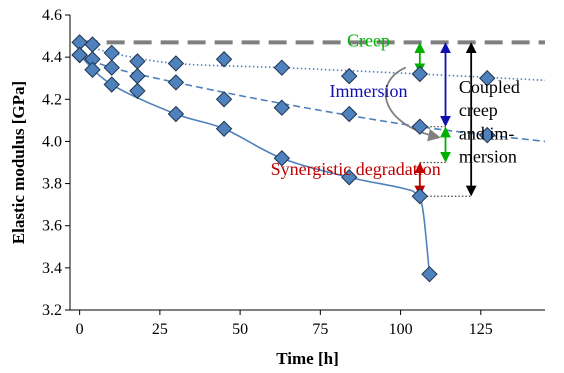 The image size is (564, 373). What do you see at coordinates (368, 41) in the screenshot?
I see `annotation-label: Creep` at bounding box center [368, 41].